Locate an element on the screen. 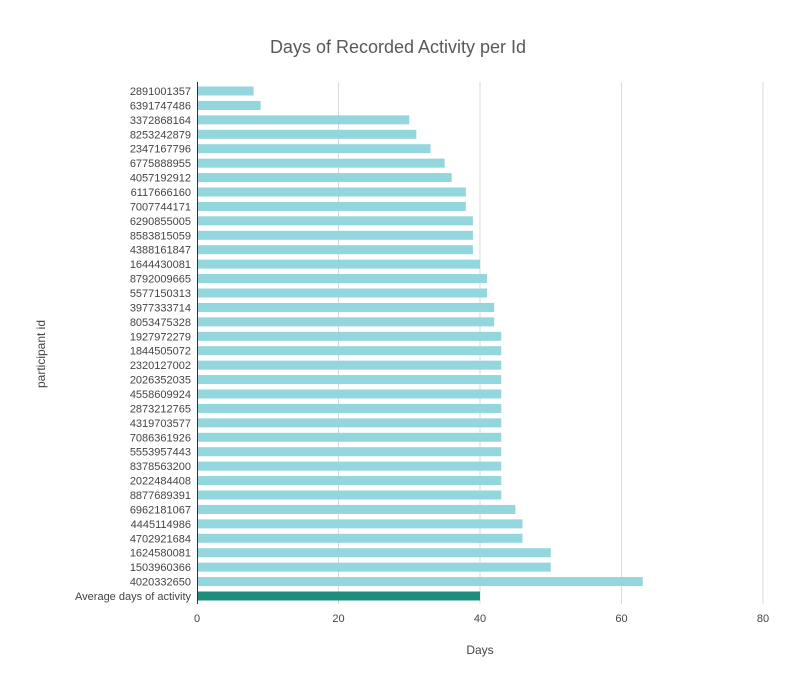  x-tick-label: 20 is located at coordinates (338, 619).